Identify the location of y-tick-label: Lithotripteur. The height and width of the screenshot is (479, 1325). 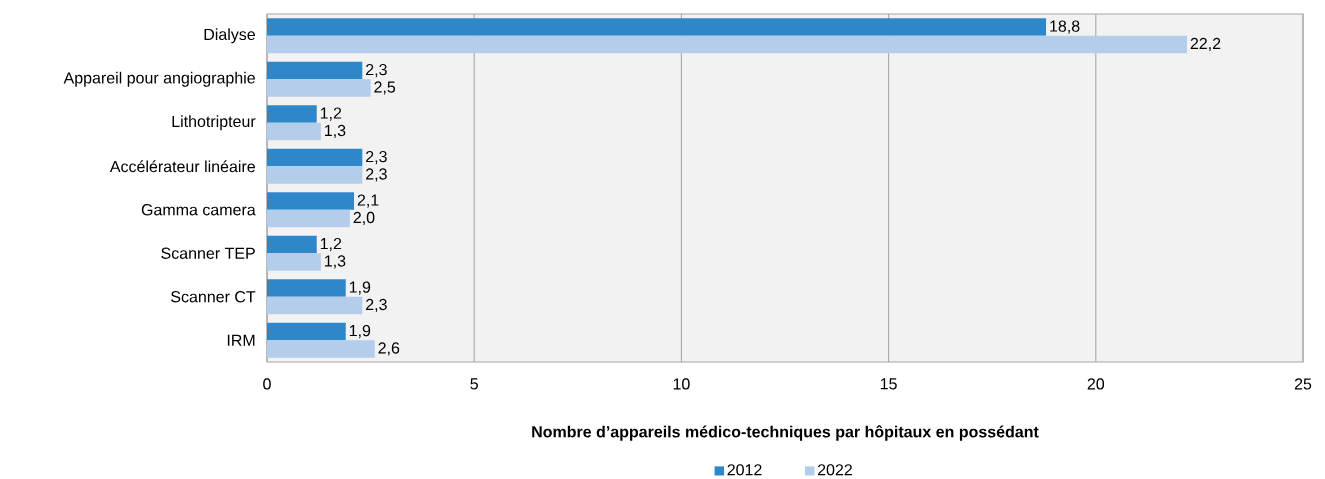
(214, 123).